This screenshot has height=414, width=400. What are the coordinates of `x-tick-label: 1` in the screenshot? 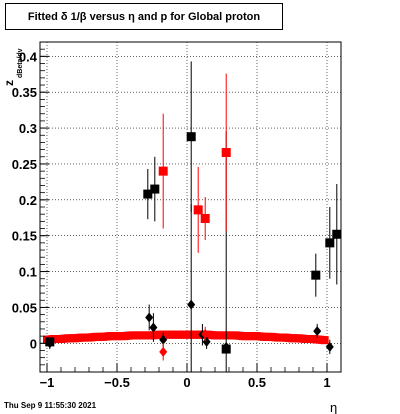 It's located at (326, 382).